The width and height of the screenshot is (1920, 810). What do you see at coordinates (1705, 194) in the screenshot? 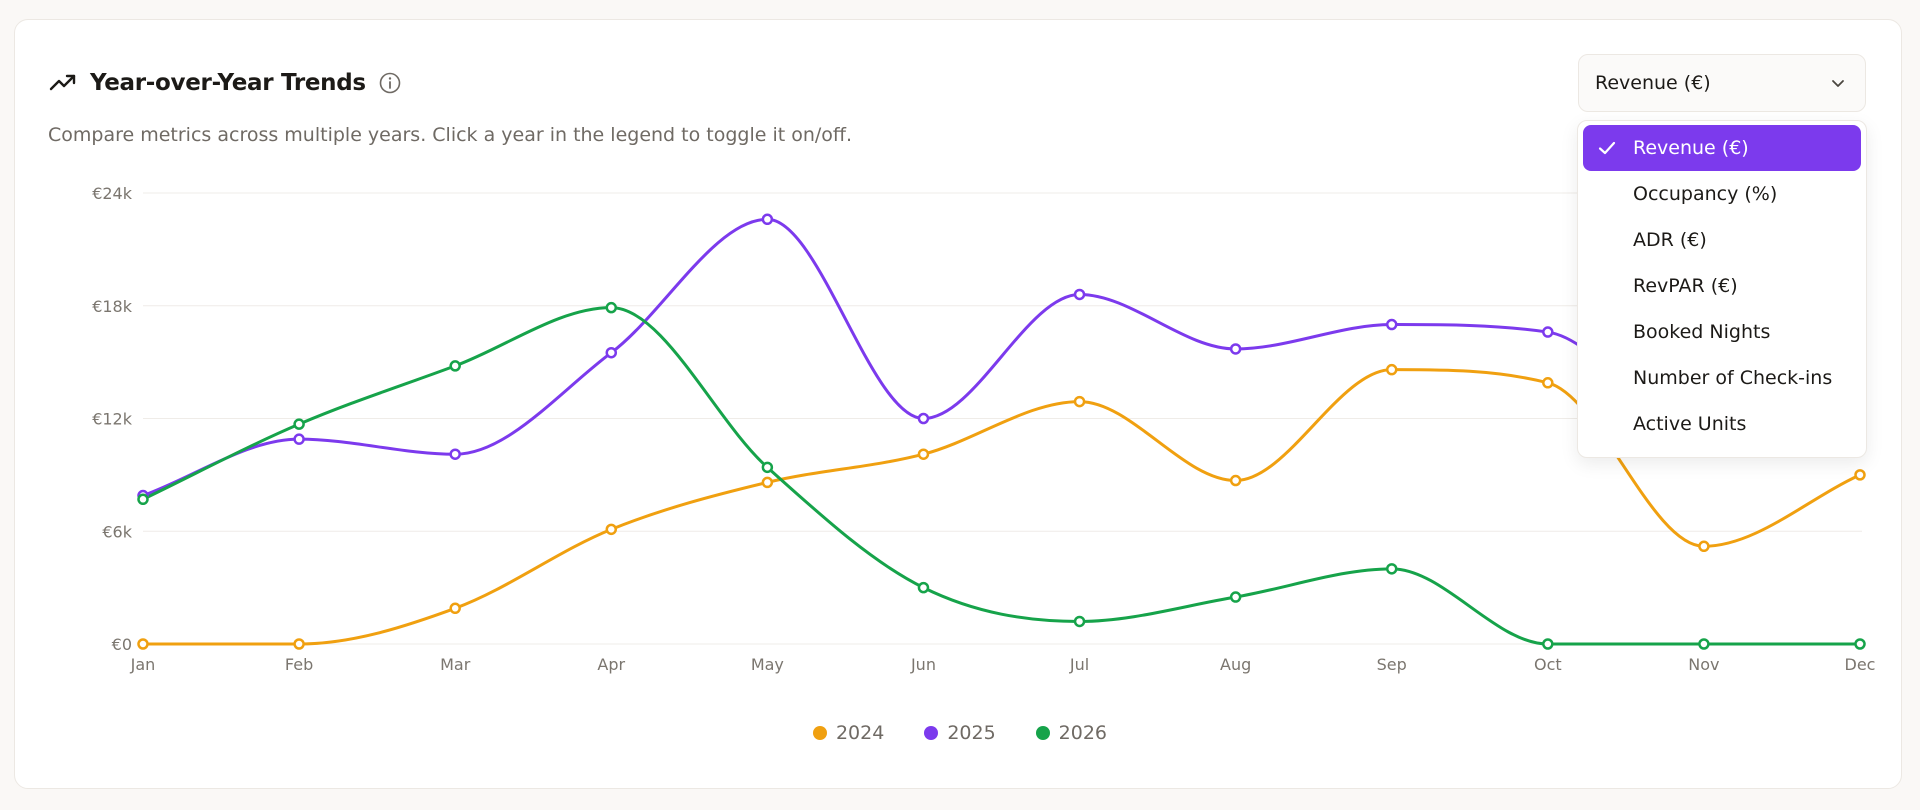
I see `metric-option-label: Occupancy (%)` at bounding box center [1705, 194].